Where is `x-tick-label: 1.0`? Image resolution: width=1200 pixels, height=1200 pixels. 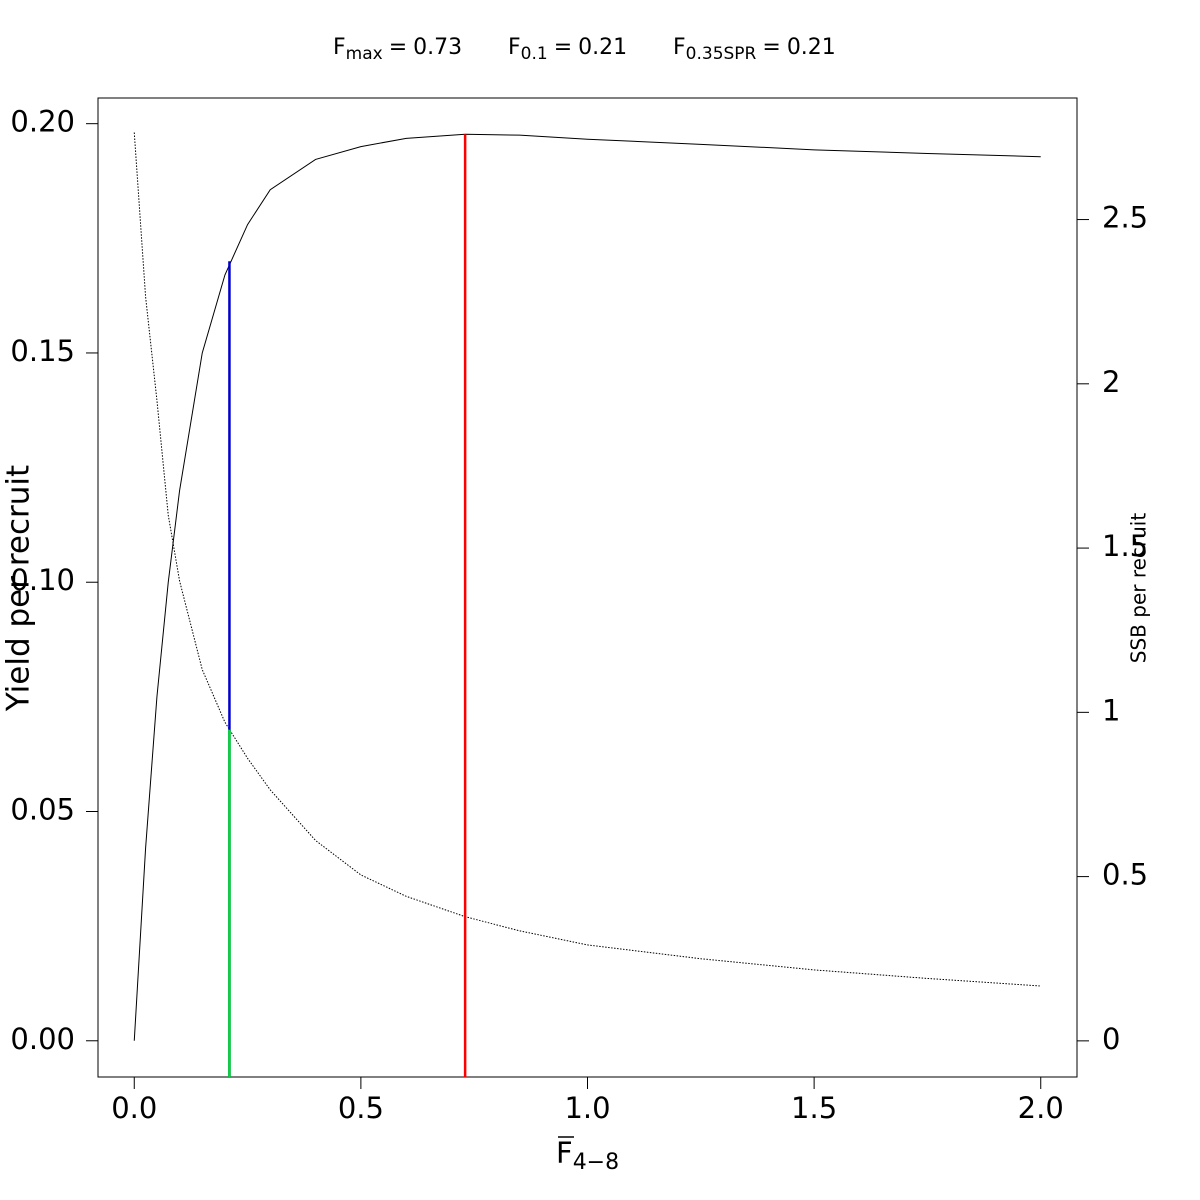 x-tick-label: 1.0 is located at coordinates (587, 1108).